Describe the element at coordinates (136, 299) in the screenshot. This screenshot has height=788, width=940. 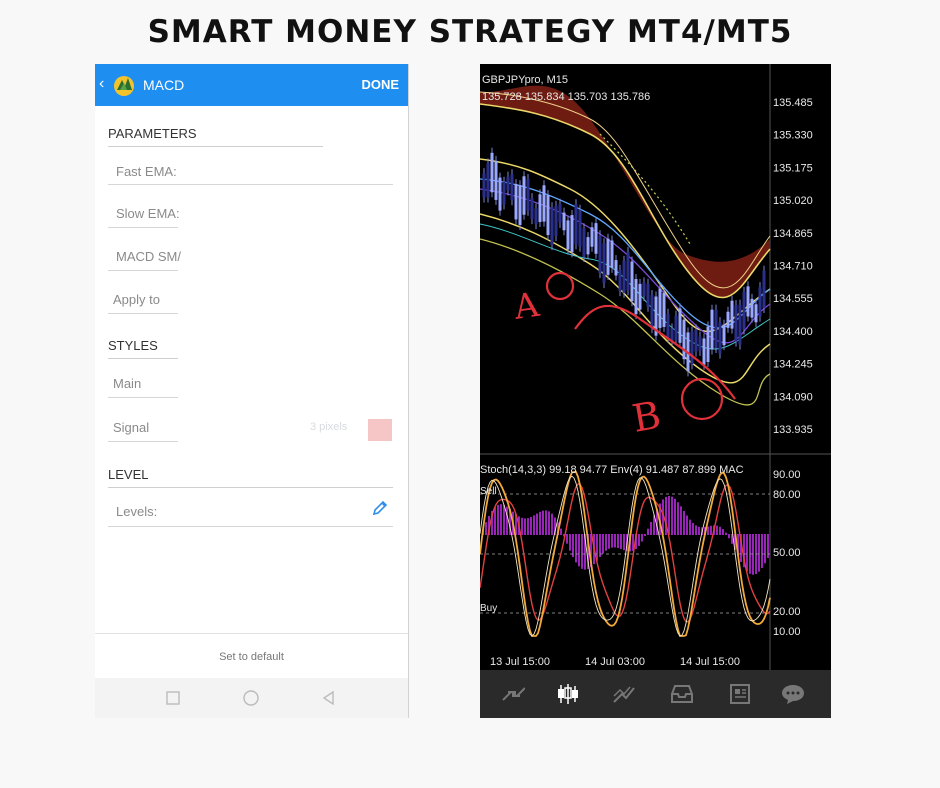
I see `apply-to-field: Apply to` at that location.